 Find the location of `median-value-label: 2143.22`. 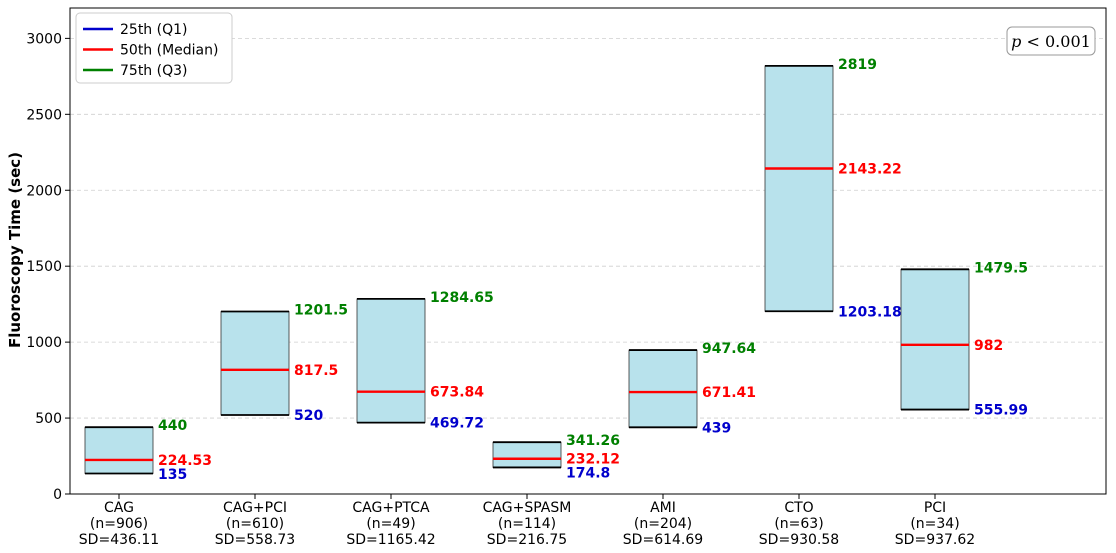

median-value-label: 2143.22 is located at coordinates (870, 169).